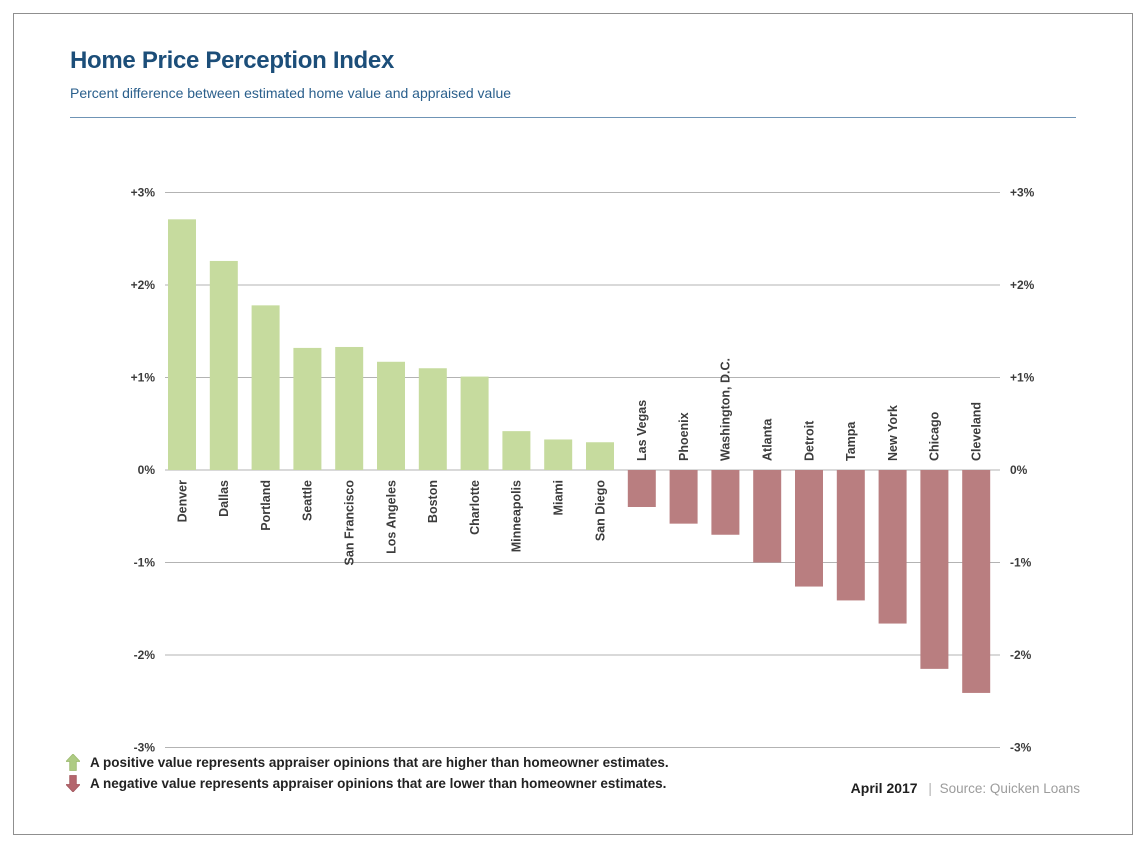 This screenshot has width=1146, height=850. Describe the element at coordinates (1022, 285) in the screenshot. I see `y-tick-right-2: +2%` at that location.